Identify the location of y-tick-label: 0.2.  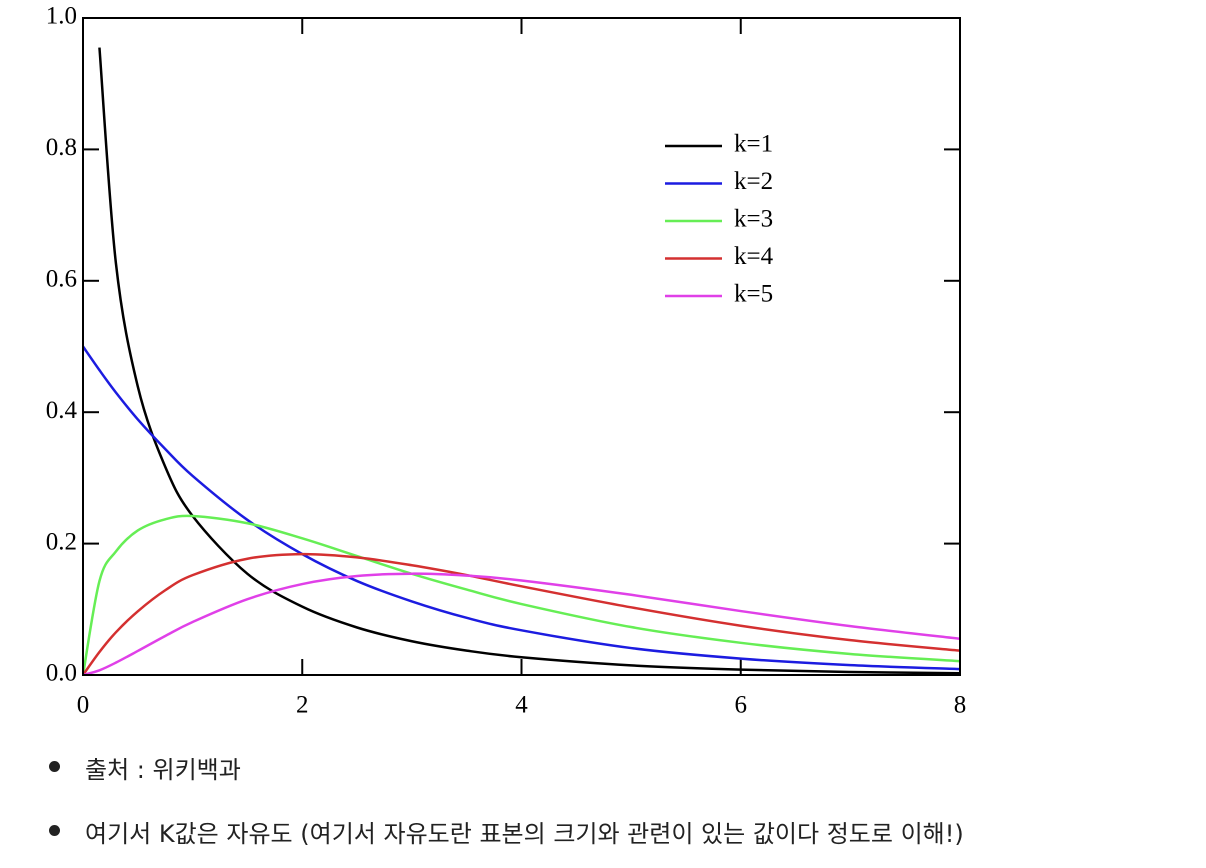
(61, 541).